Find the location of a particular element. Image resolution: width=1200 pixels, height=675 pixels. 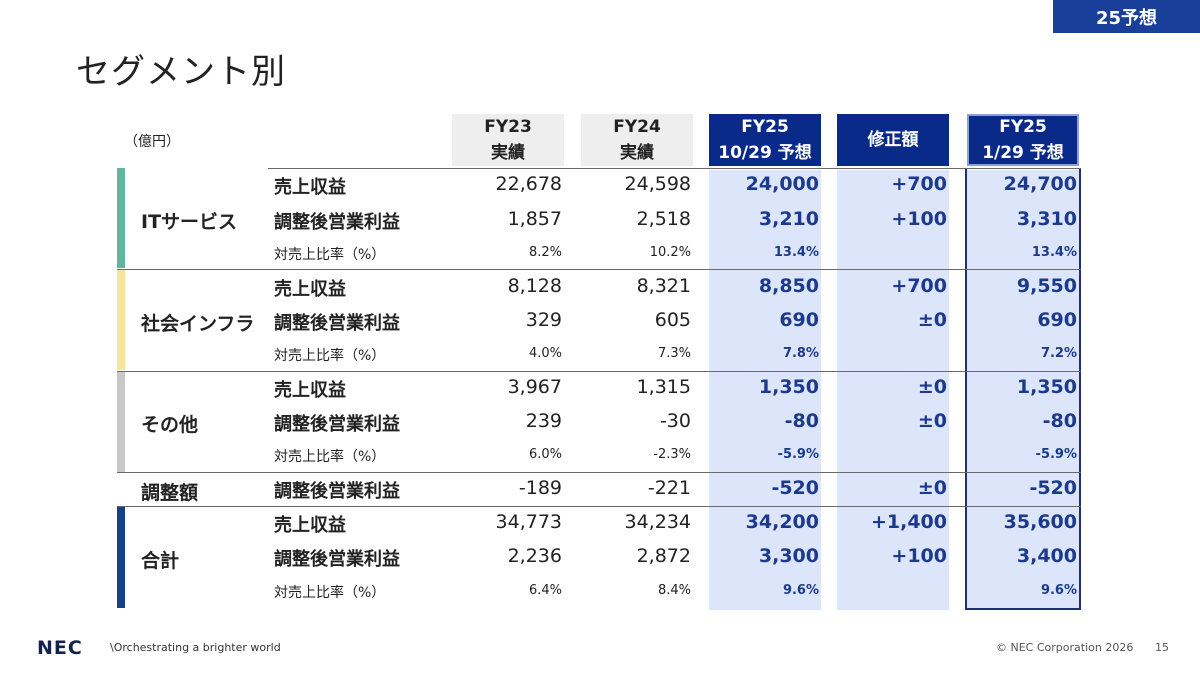

fy25-jan-column-bg is located at coordinates (1023, 390).